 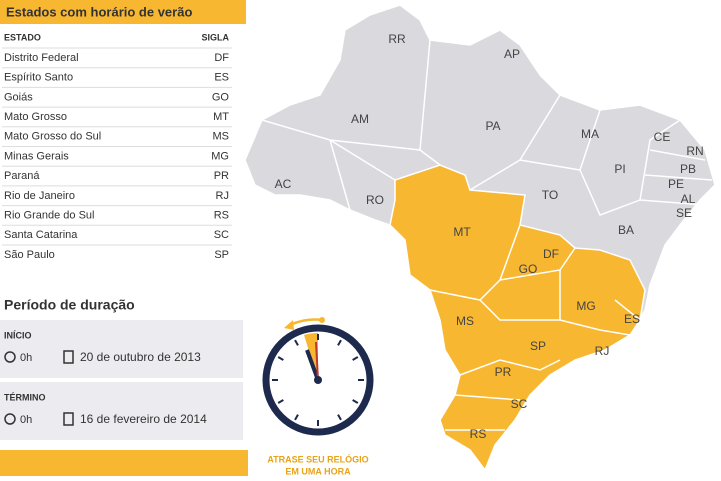 What do you see at coordinates (676, 184) in the screenshot?
I see `state-label: PE` at bounding box center [676, 184].